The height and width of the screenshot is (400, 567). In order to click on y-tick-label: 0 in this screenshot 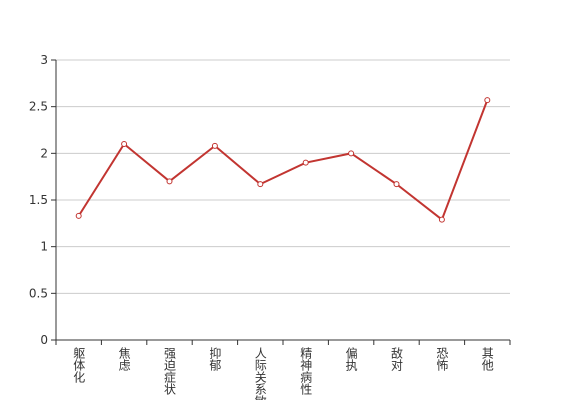, I will do `click(44, 340)`.